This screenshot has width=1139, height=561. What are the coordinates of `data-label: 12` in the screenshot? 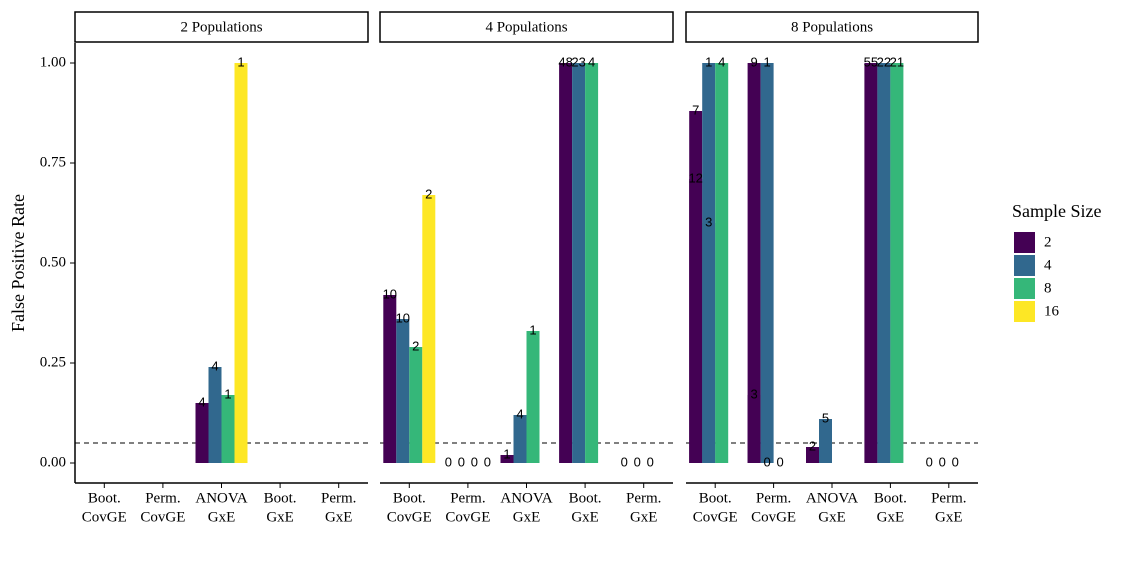 It's located at (695, 177).